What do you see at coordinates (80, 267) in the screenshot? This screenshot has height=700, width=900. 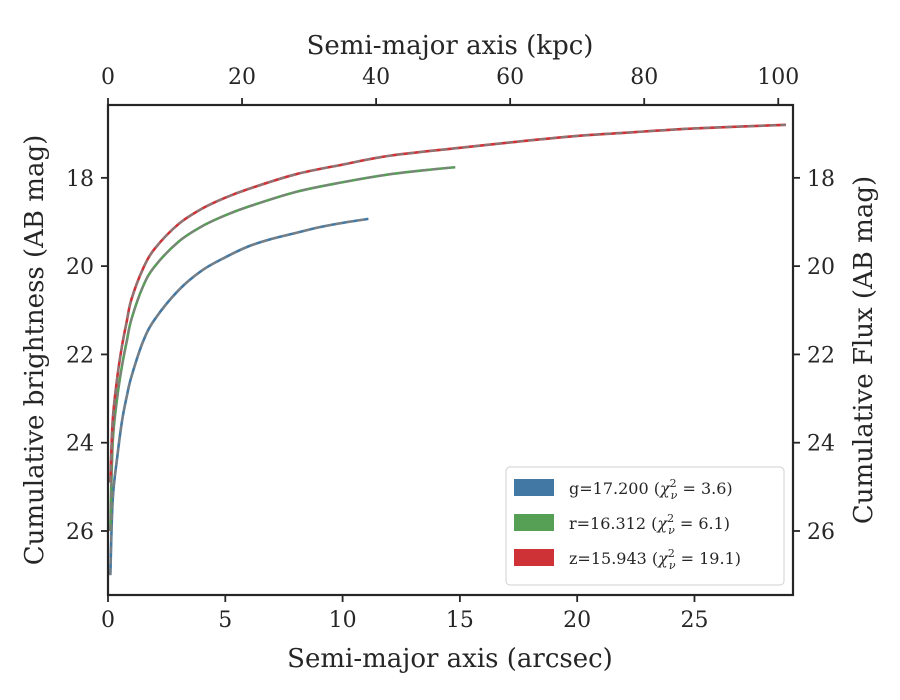 I see `y-tick-label: 20` at bounding box center [80, 267].